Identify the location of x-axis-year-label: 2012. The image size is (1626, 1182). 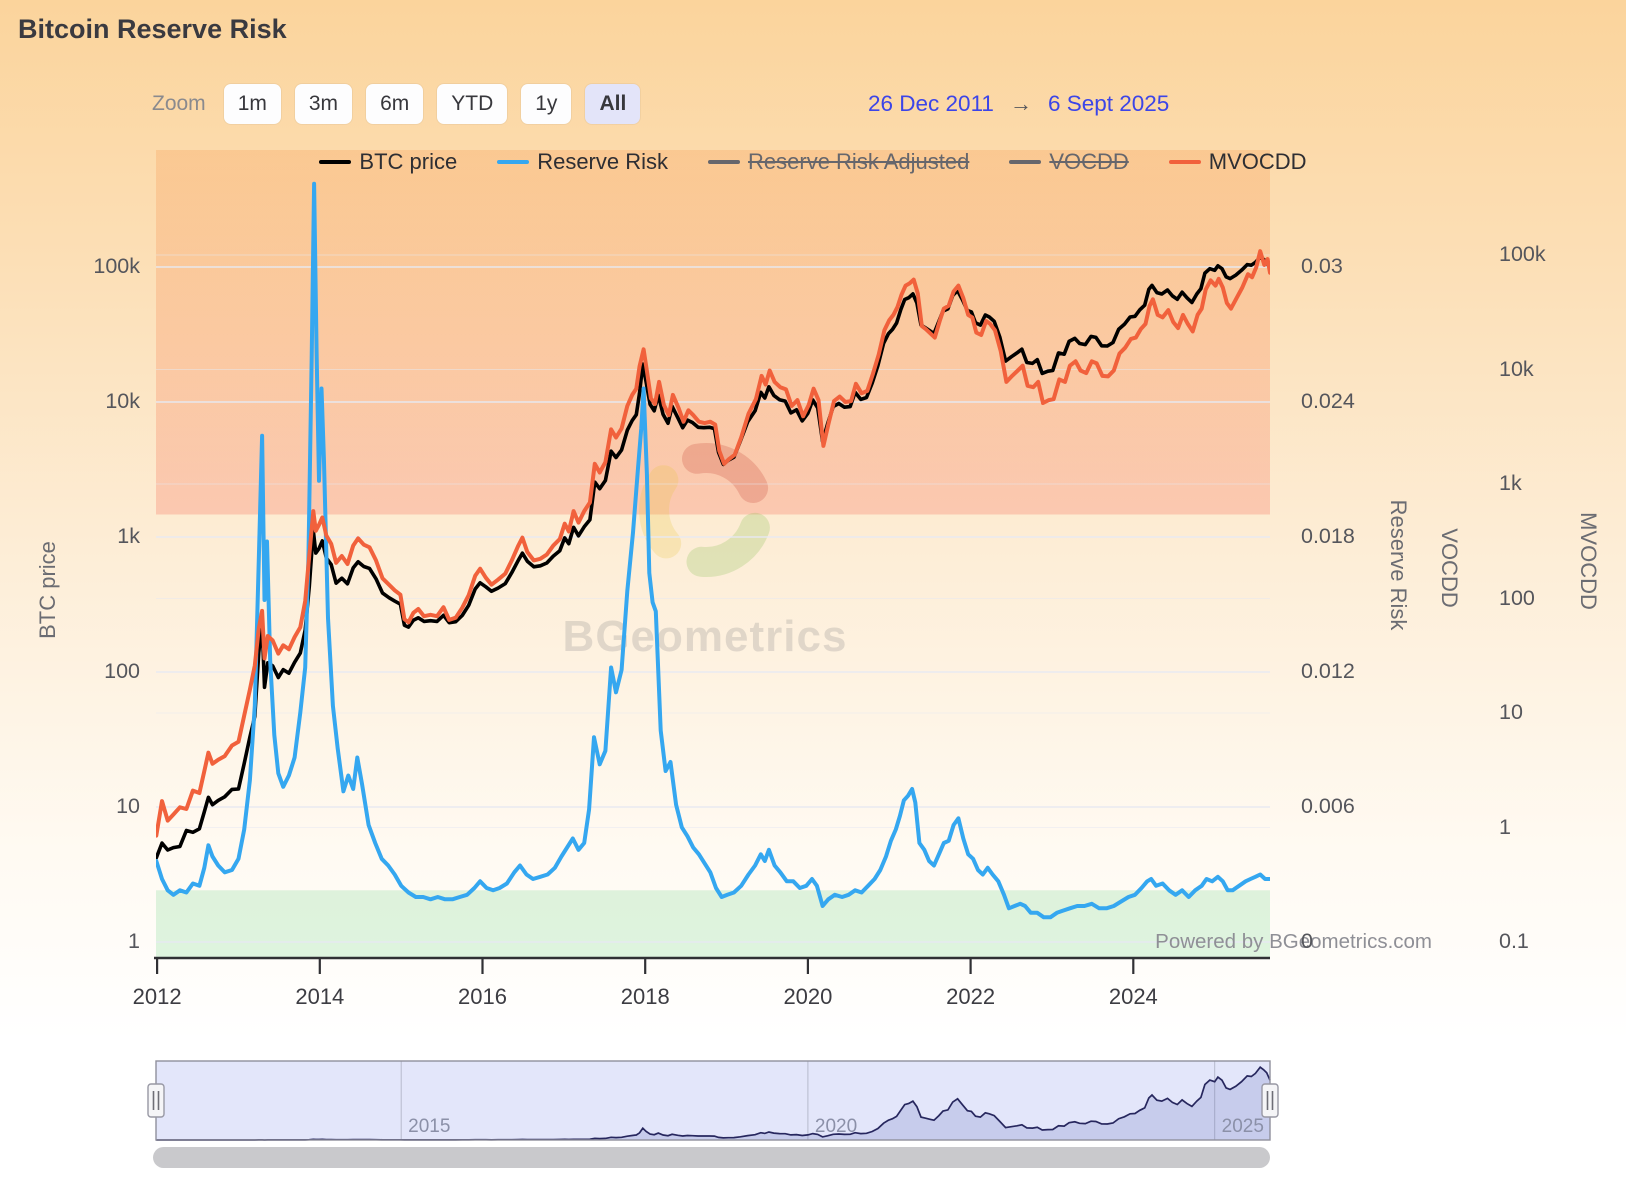
(157, 996).